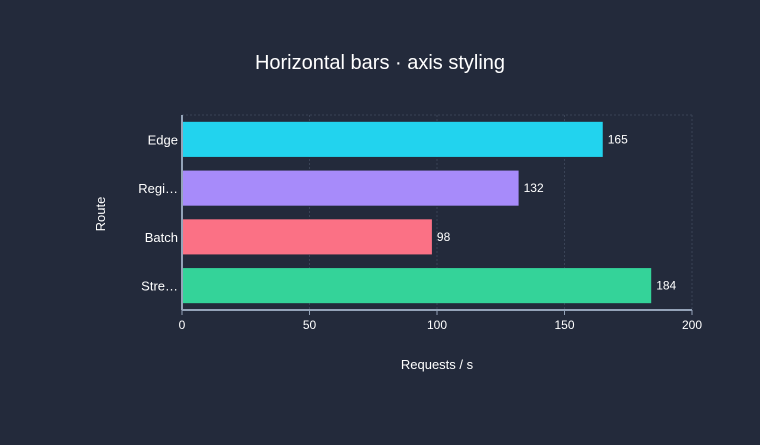 The image size is (760, 445). Describe the element at coordinates (666, 286) in the screenshot. I see `bar-value-label: 184` at that location.